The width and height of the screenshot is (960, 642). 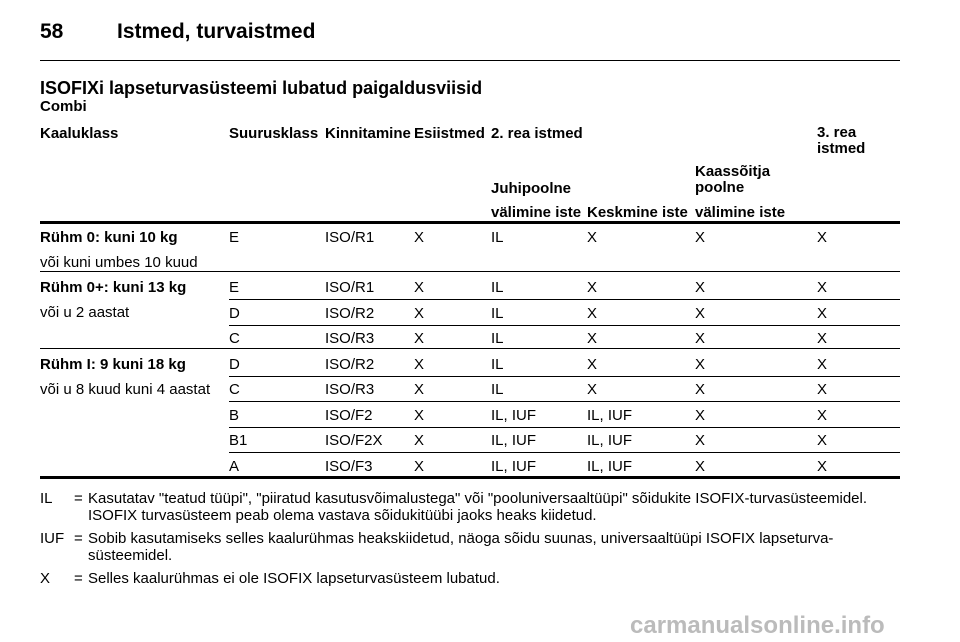 What do you see at coordinates (537, 133) in the screenshot?
I see `col-header: 2. rea istmed` at bounding box center [537, 133].